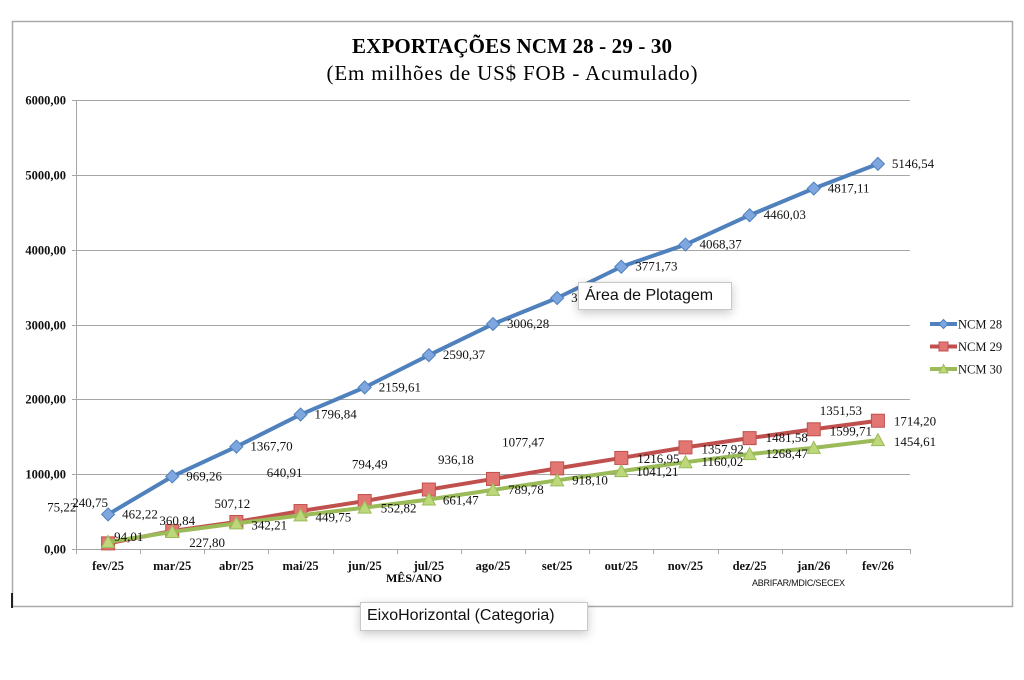 The width and height of the screenshot is (1024, 680). What do you see at coordinates (172, 566) in the screenshot?
I see `x-tick-label: mar/25` at bounding box center [172, 566].